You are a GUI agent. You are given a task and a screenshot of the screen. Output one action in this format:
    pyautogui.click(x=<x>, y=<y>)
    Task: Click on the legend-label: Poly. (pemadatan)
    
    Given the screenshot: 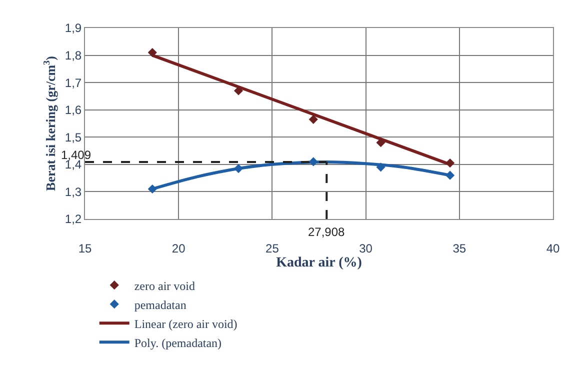 What is the action you would take?
    pyautogui.click(x=178, y=343)
    